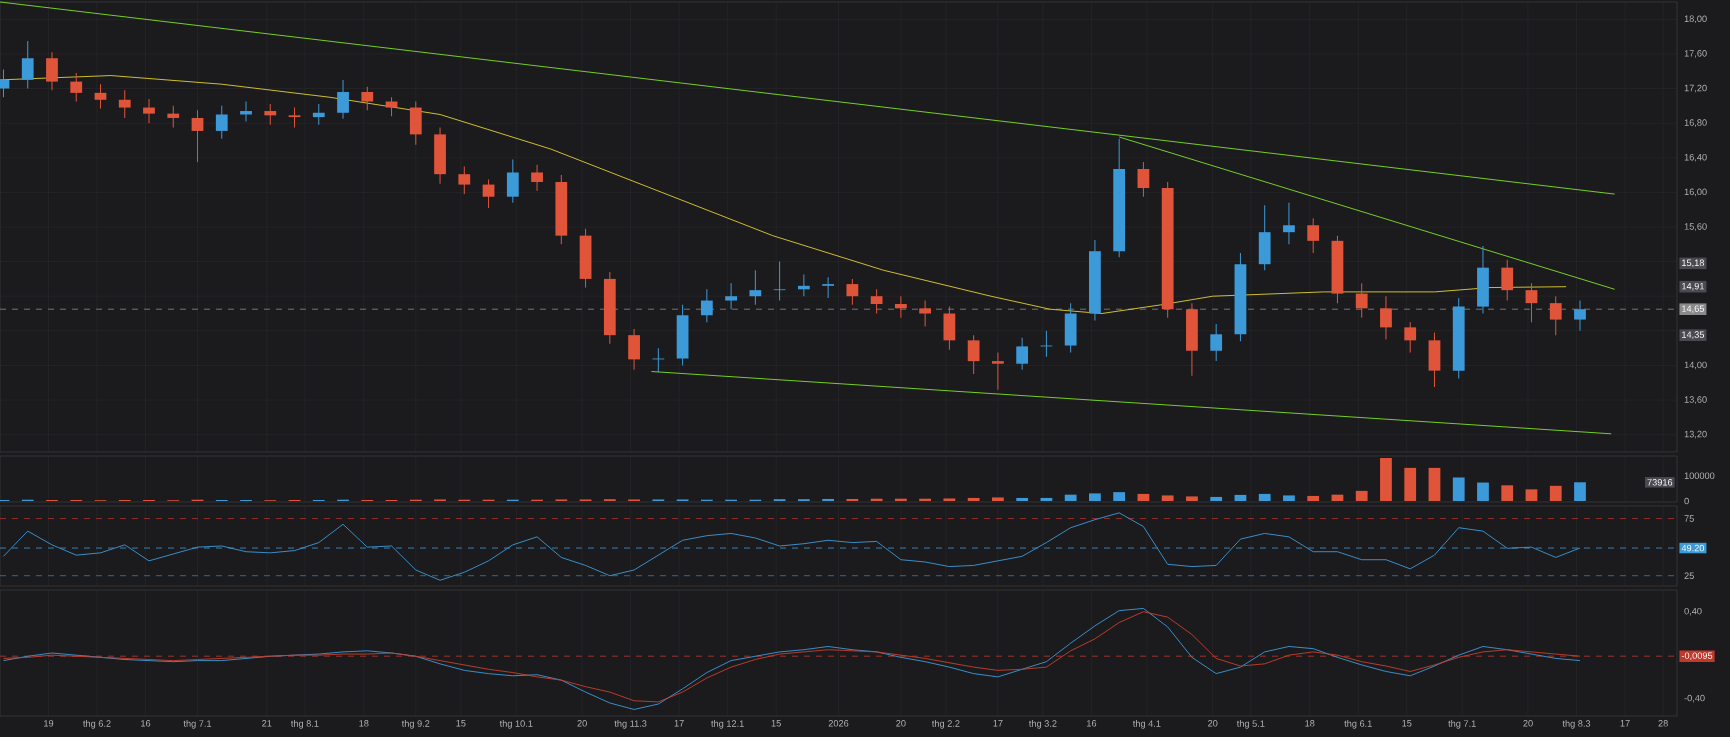  Describe the element at coordinates (97, 724) in the screenshot. I see `x-tick-label: thg 6.2` at that location.